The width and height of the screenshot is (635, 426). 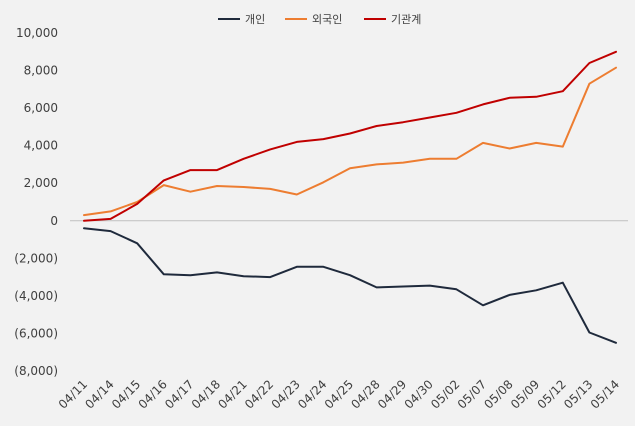 I want to click on legend-label: 기관계, so click(x=406, y=19).